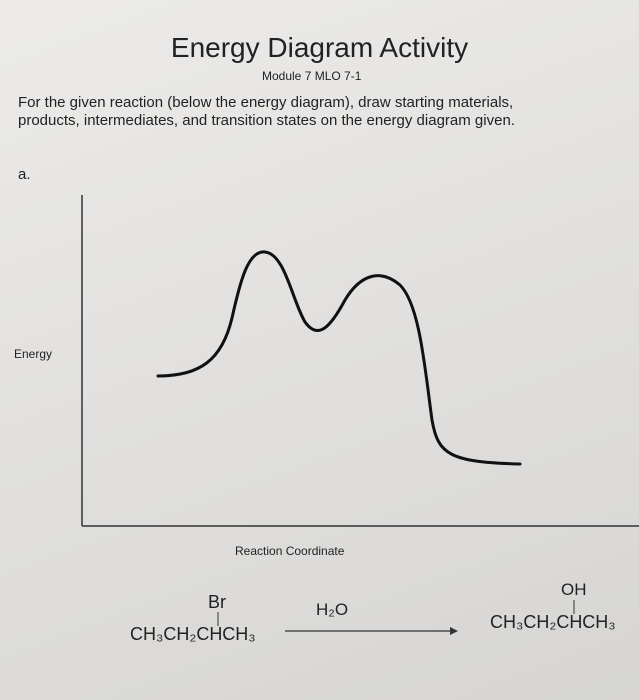  Describe the element at coordinates (312, 76) in the screenshot. I see `subtitle: Module 7 MLO 7-1` at that location.